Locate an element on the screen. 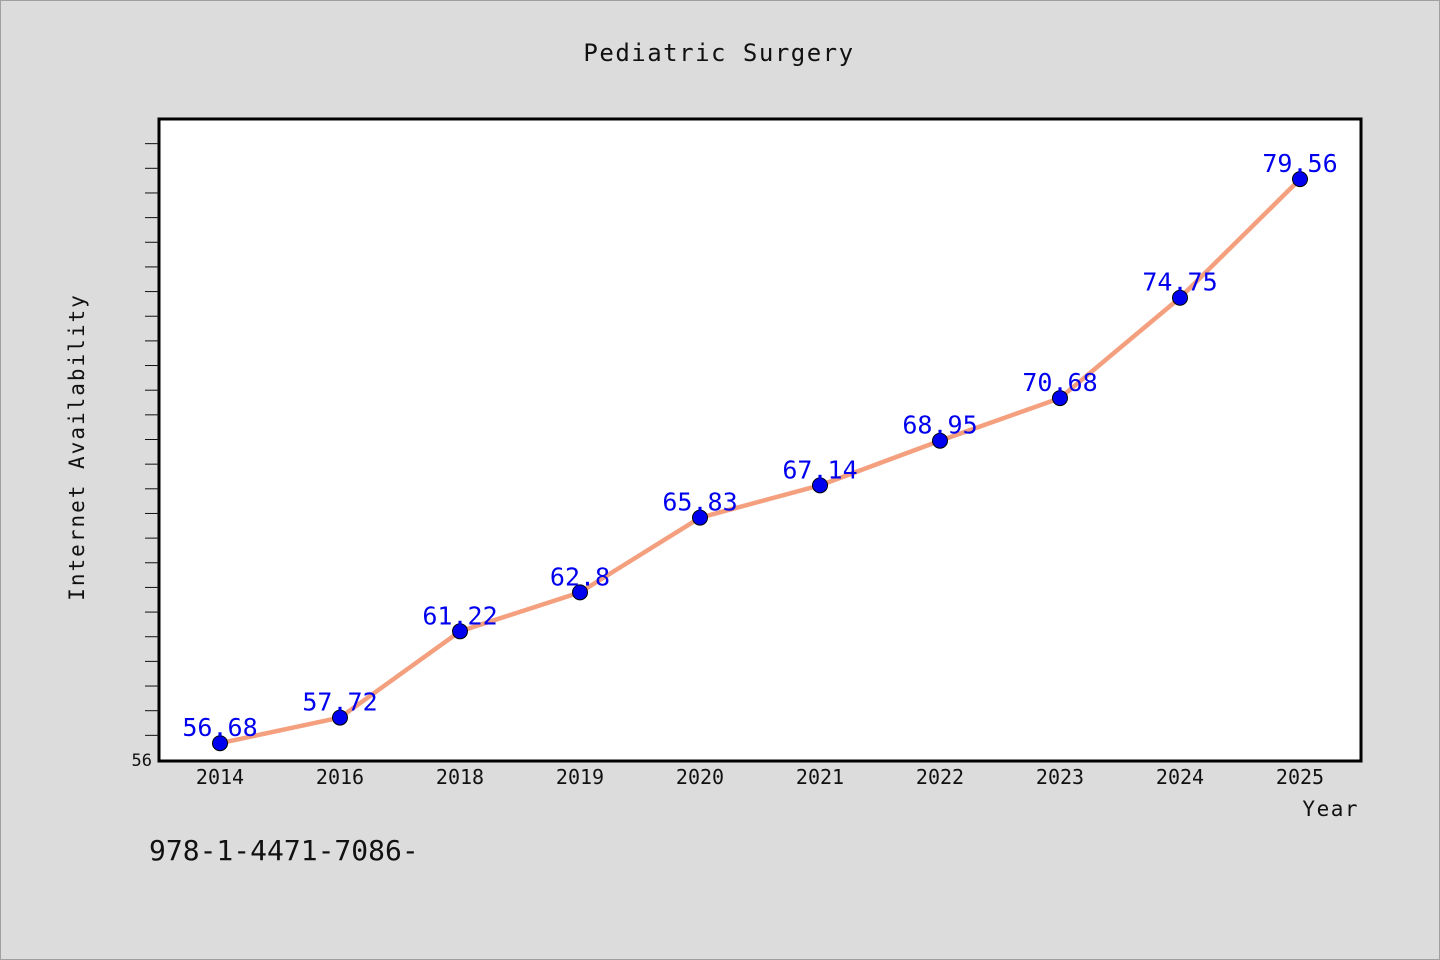  x-tick-label: 2023 is located at coordinates (1060, 777).